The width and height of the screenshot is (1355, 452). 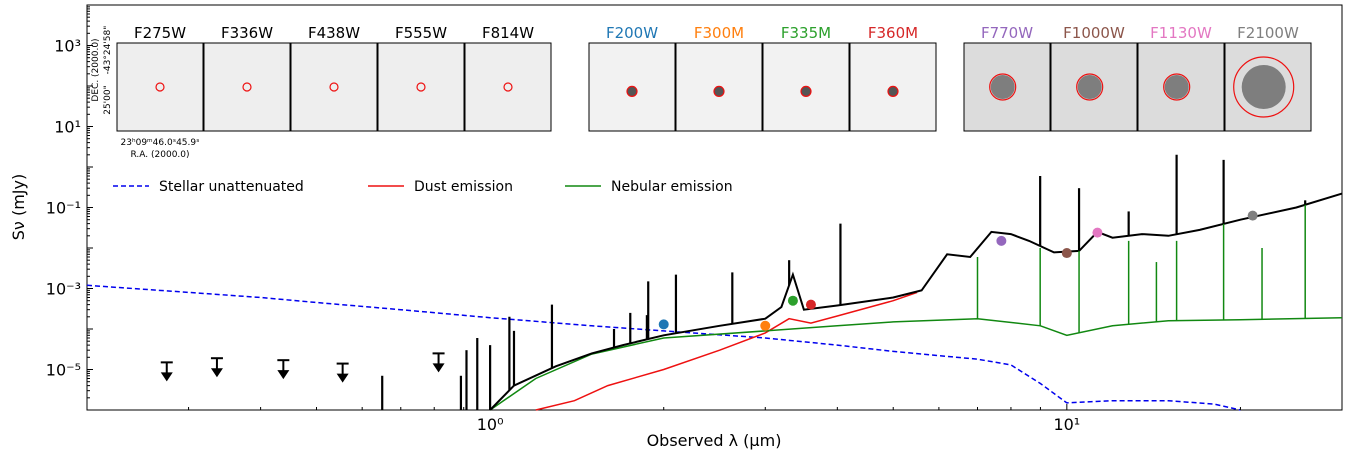 What do you see at coordinates (1252, 215) in the screenshot?
I see `photometry-point-f2100w` at bounding box center [1252, 215].